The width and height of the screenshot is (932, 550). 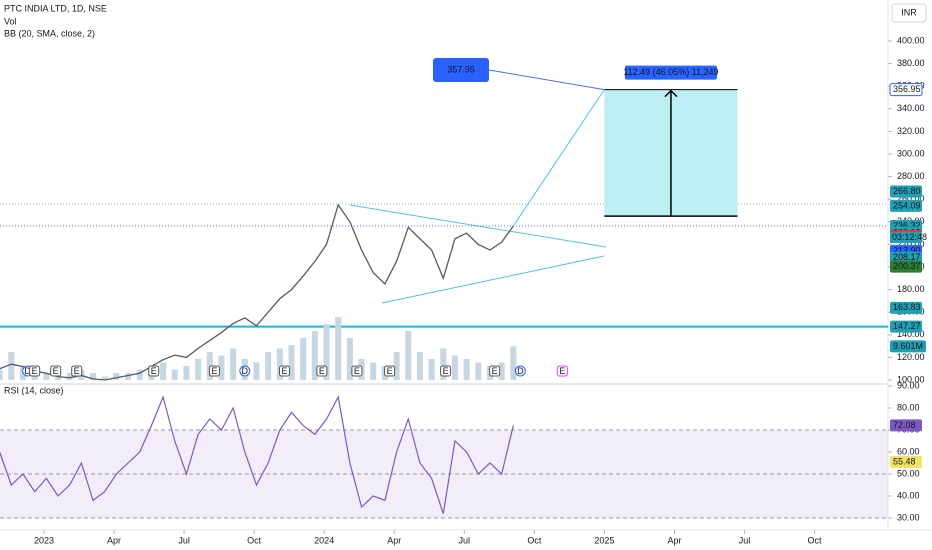 I want to click on price-tag-label: 200.37, so click(x=907, y=266).